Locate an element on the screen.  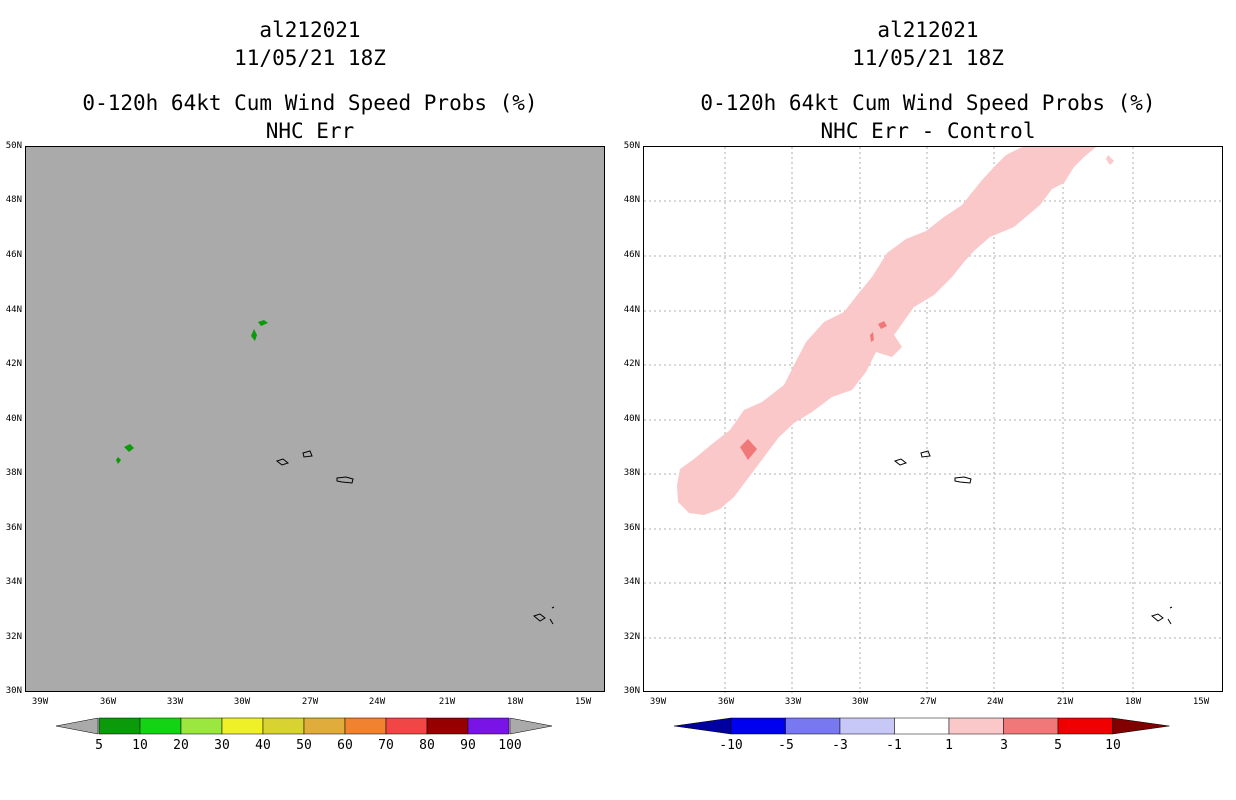
right-lat-label: 38N is located at coordinates (631, 473).